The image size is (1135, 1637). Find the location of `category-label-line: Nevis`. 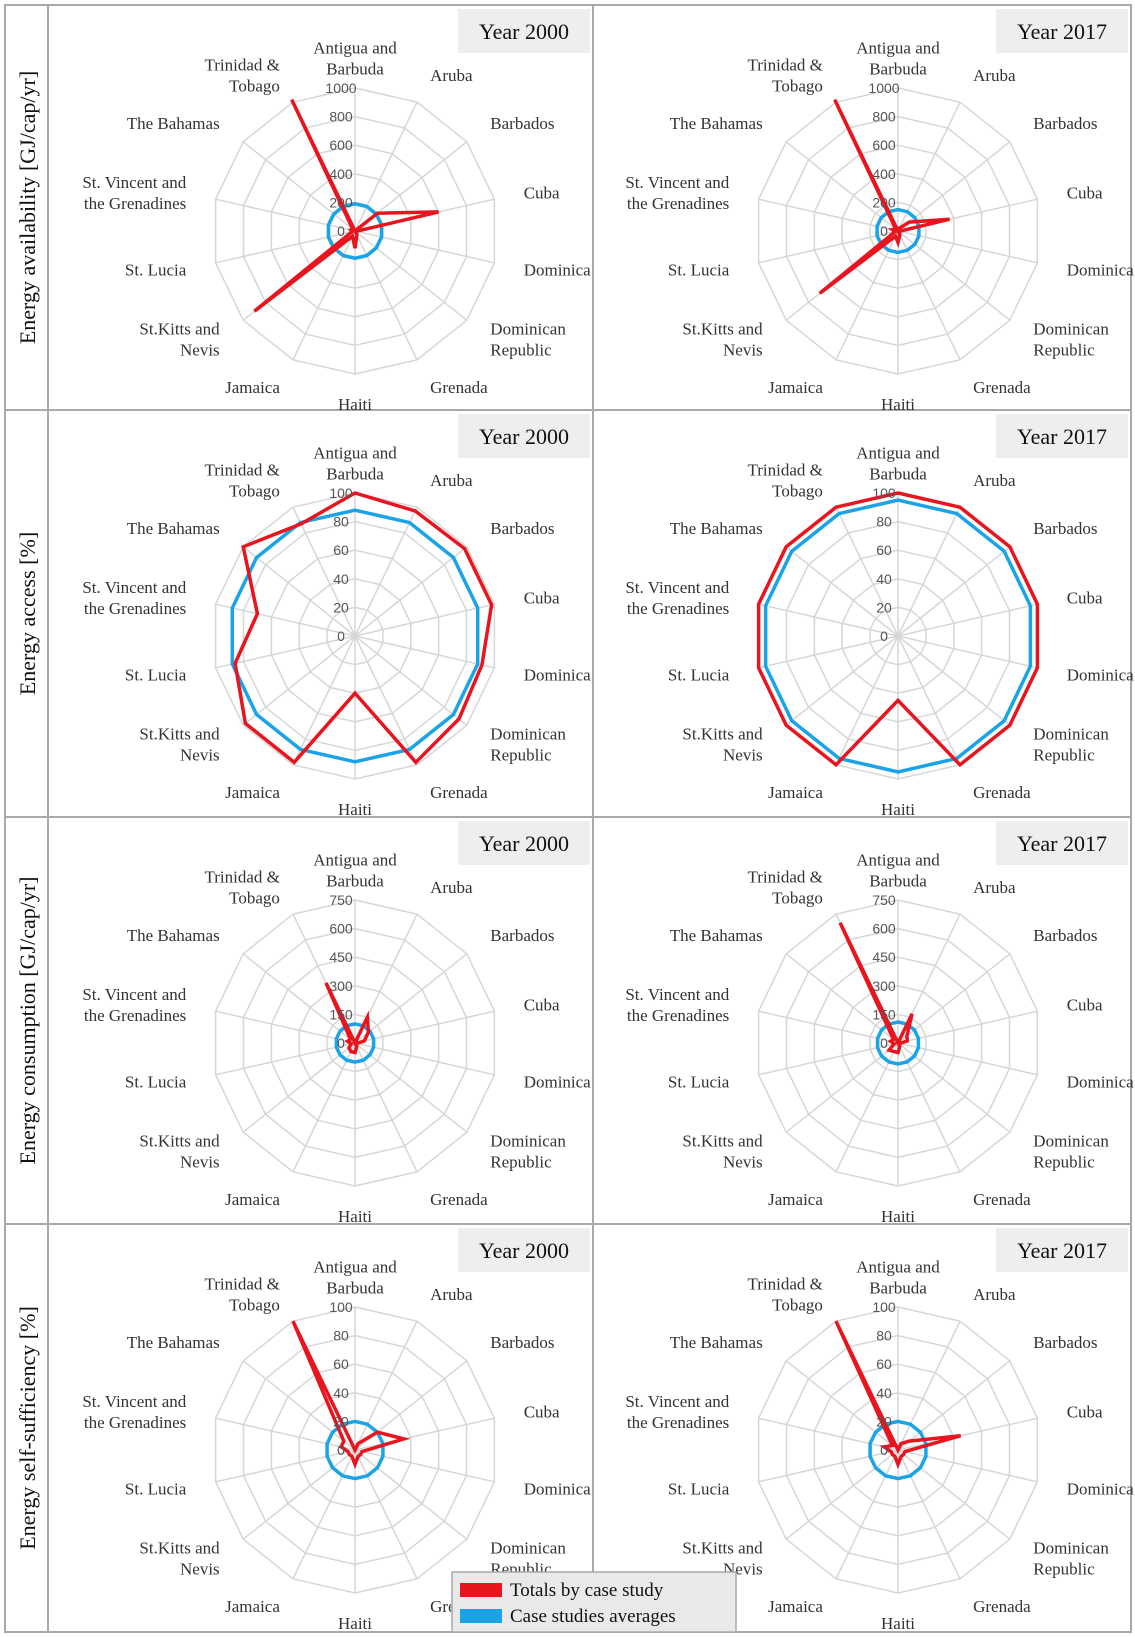

category-label-line: Nevis is located at coordinates (743, 349).